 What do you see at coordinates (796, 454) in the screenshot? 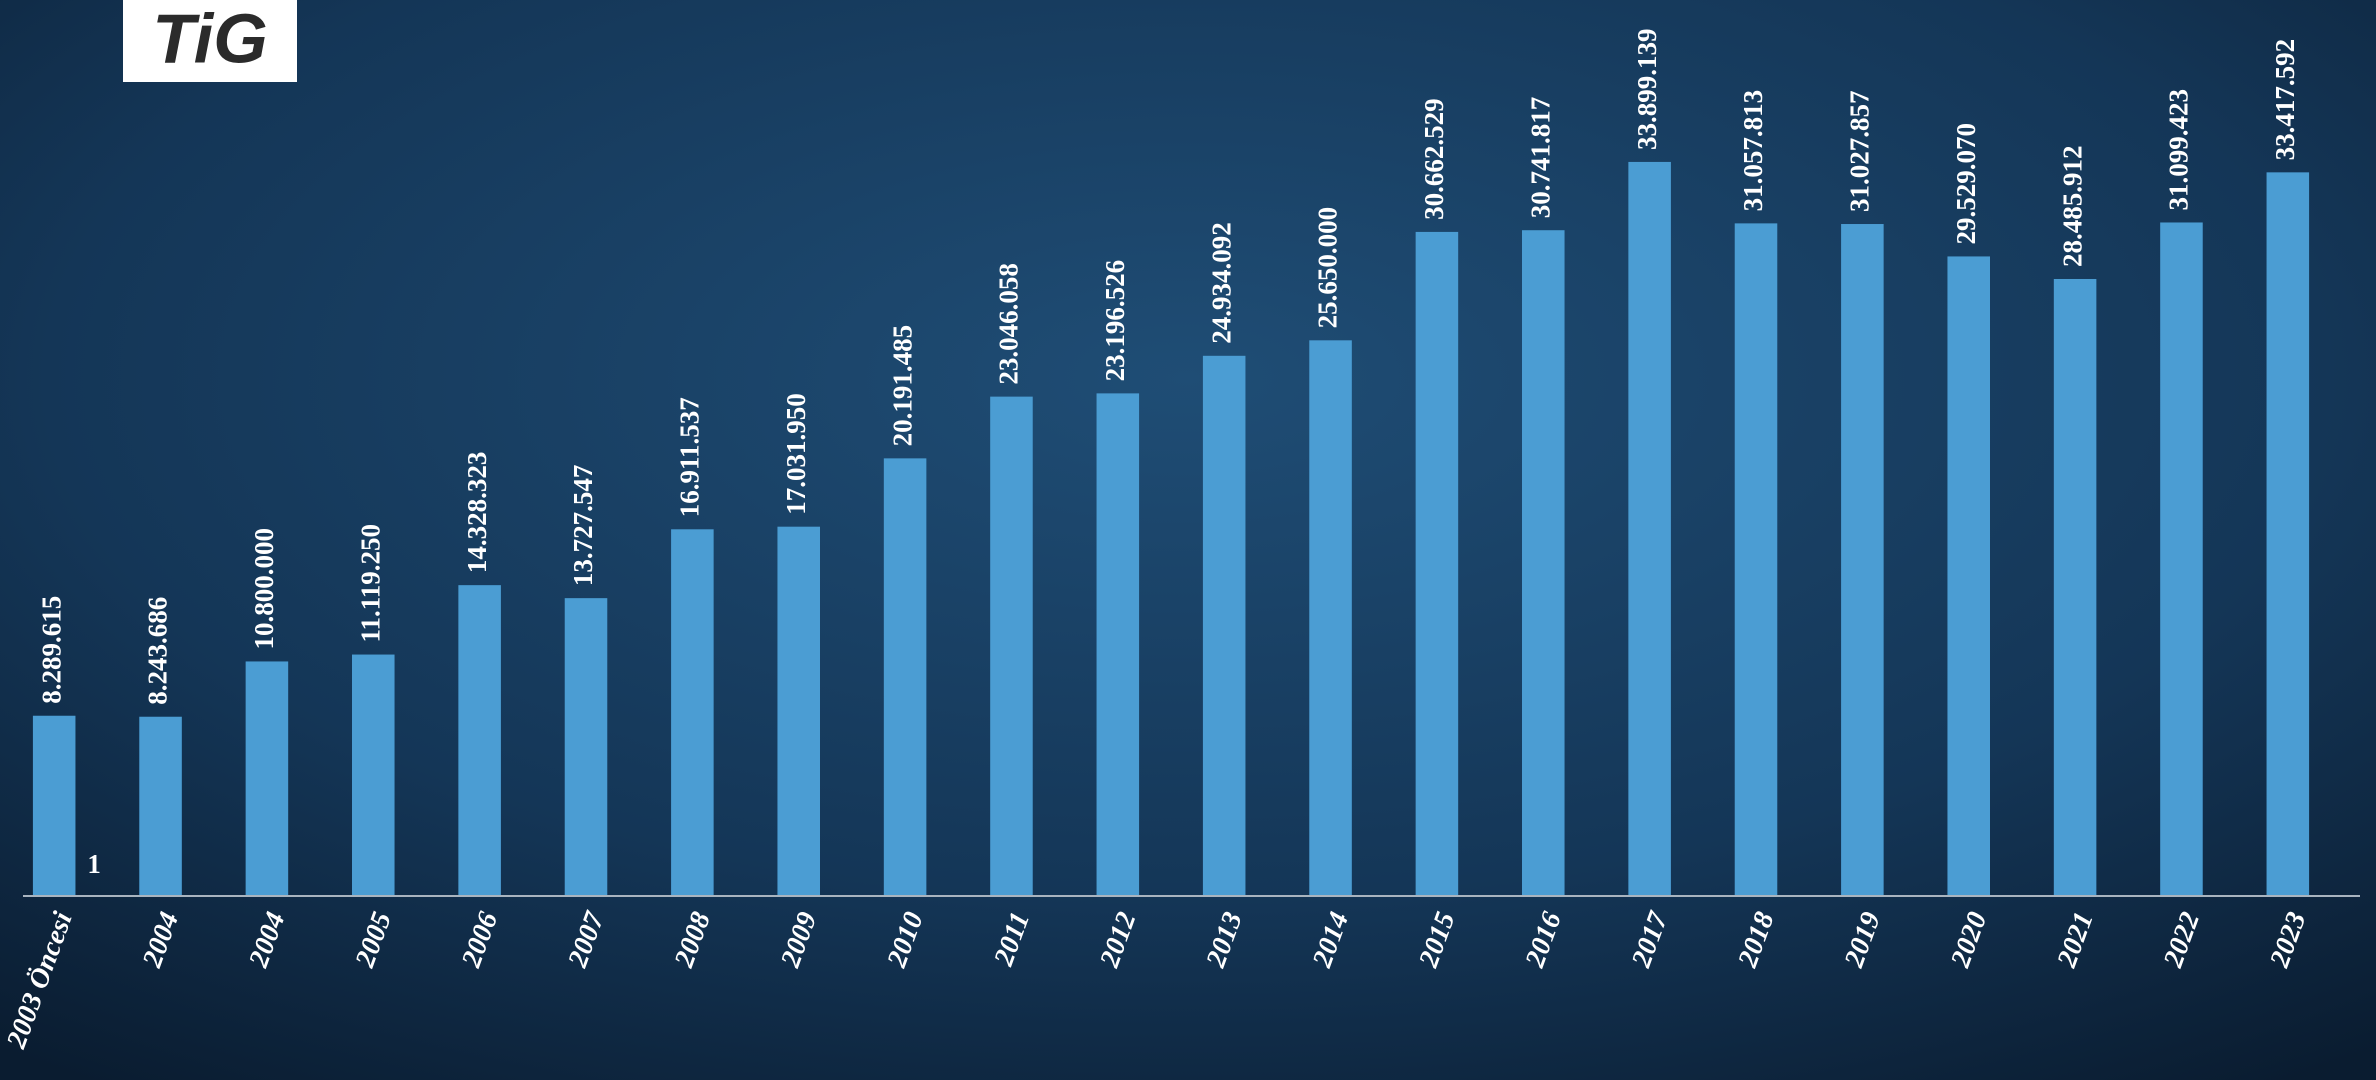
I see `value-label: 17.031.950` at bounding box center [796, 454].